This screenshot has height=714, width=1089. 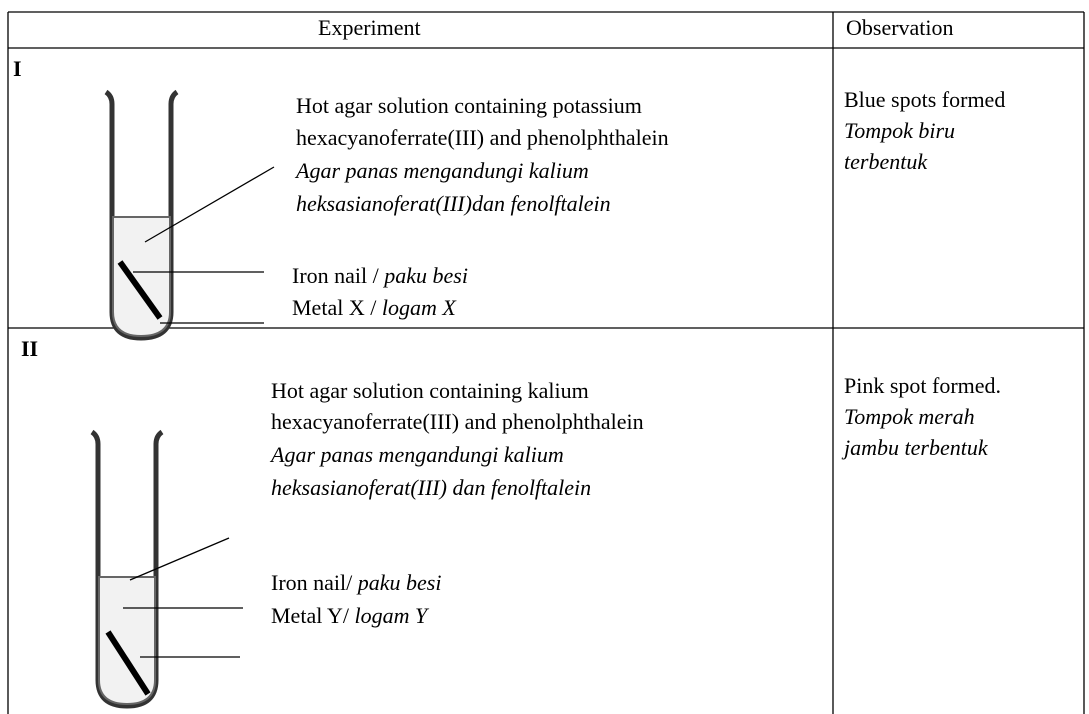 What do you see at coordinates (338, 275) in the screenshot?
I see `text: Iron nail /` at bounding box center [338, 275].